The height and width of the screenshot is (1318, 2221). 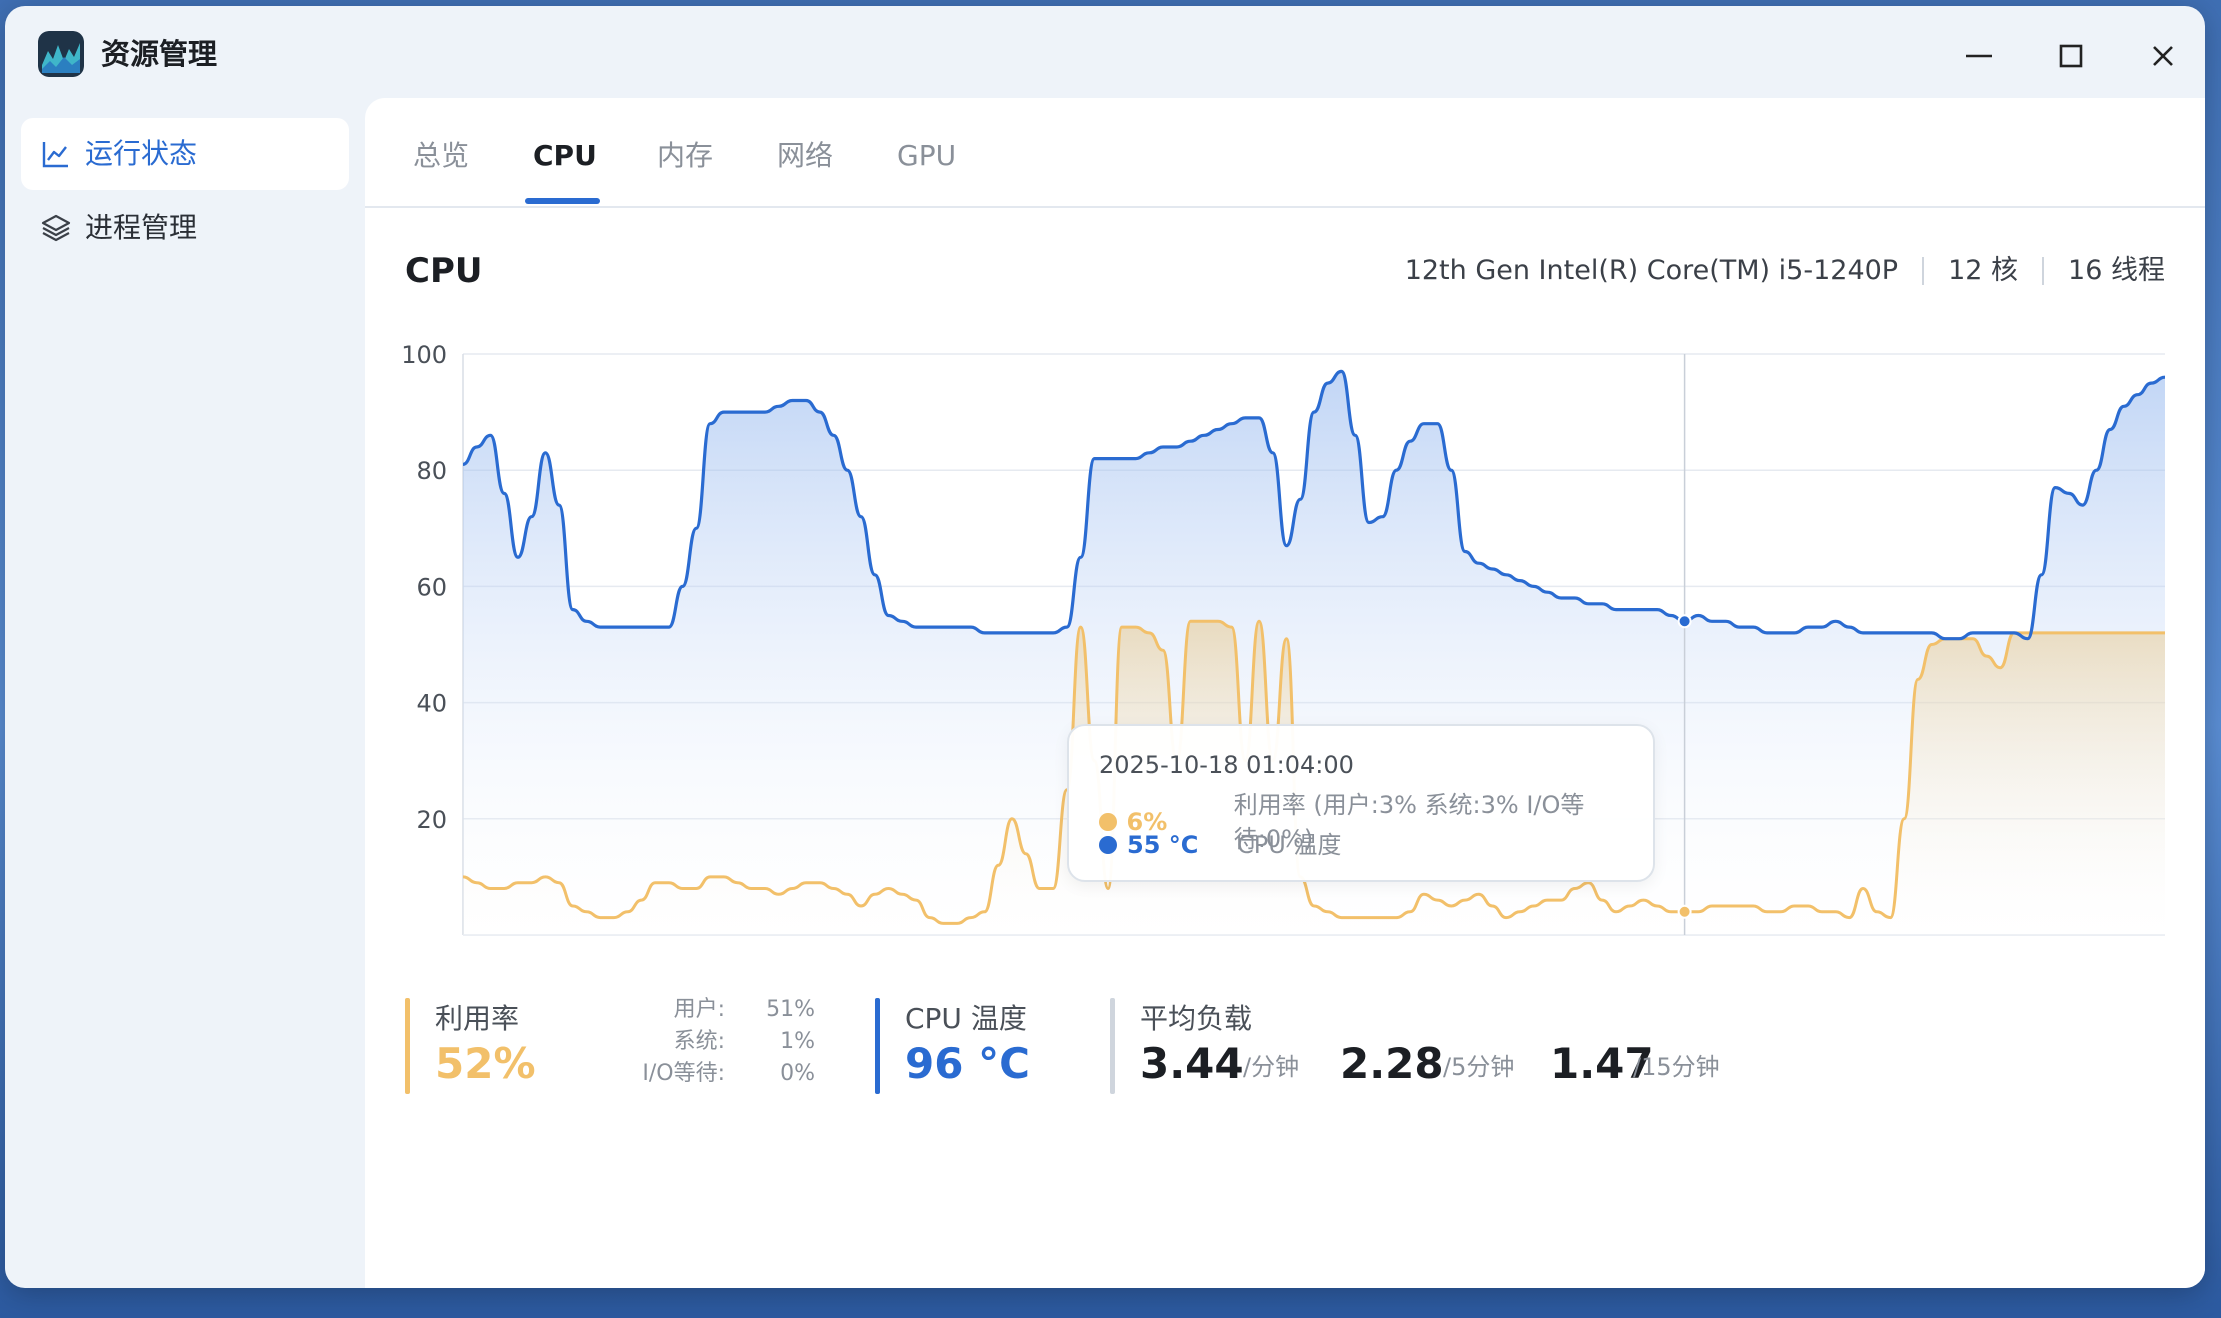 What do you see at coordinates (431, 587) in the screenshot?
I see `y-tick-label: 60` at bounding box center [431, 587].